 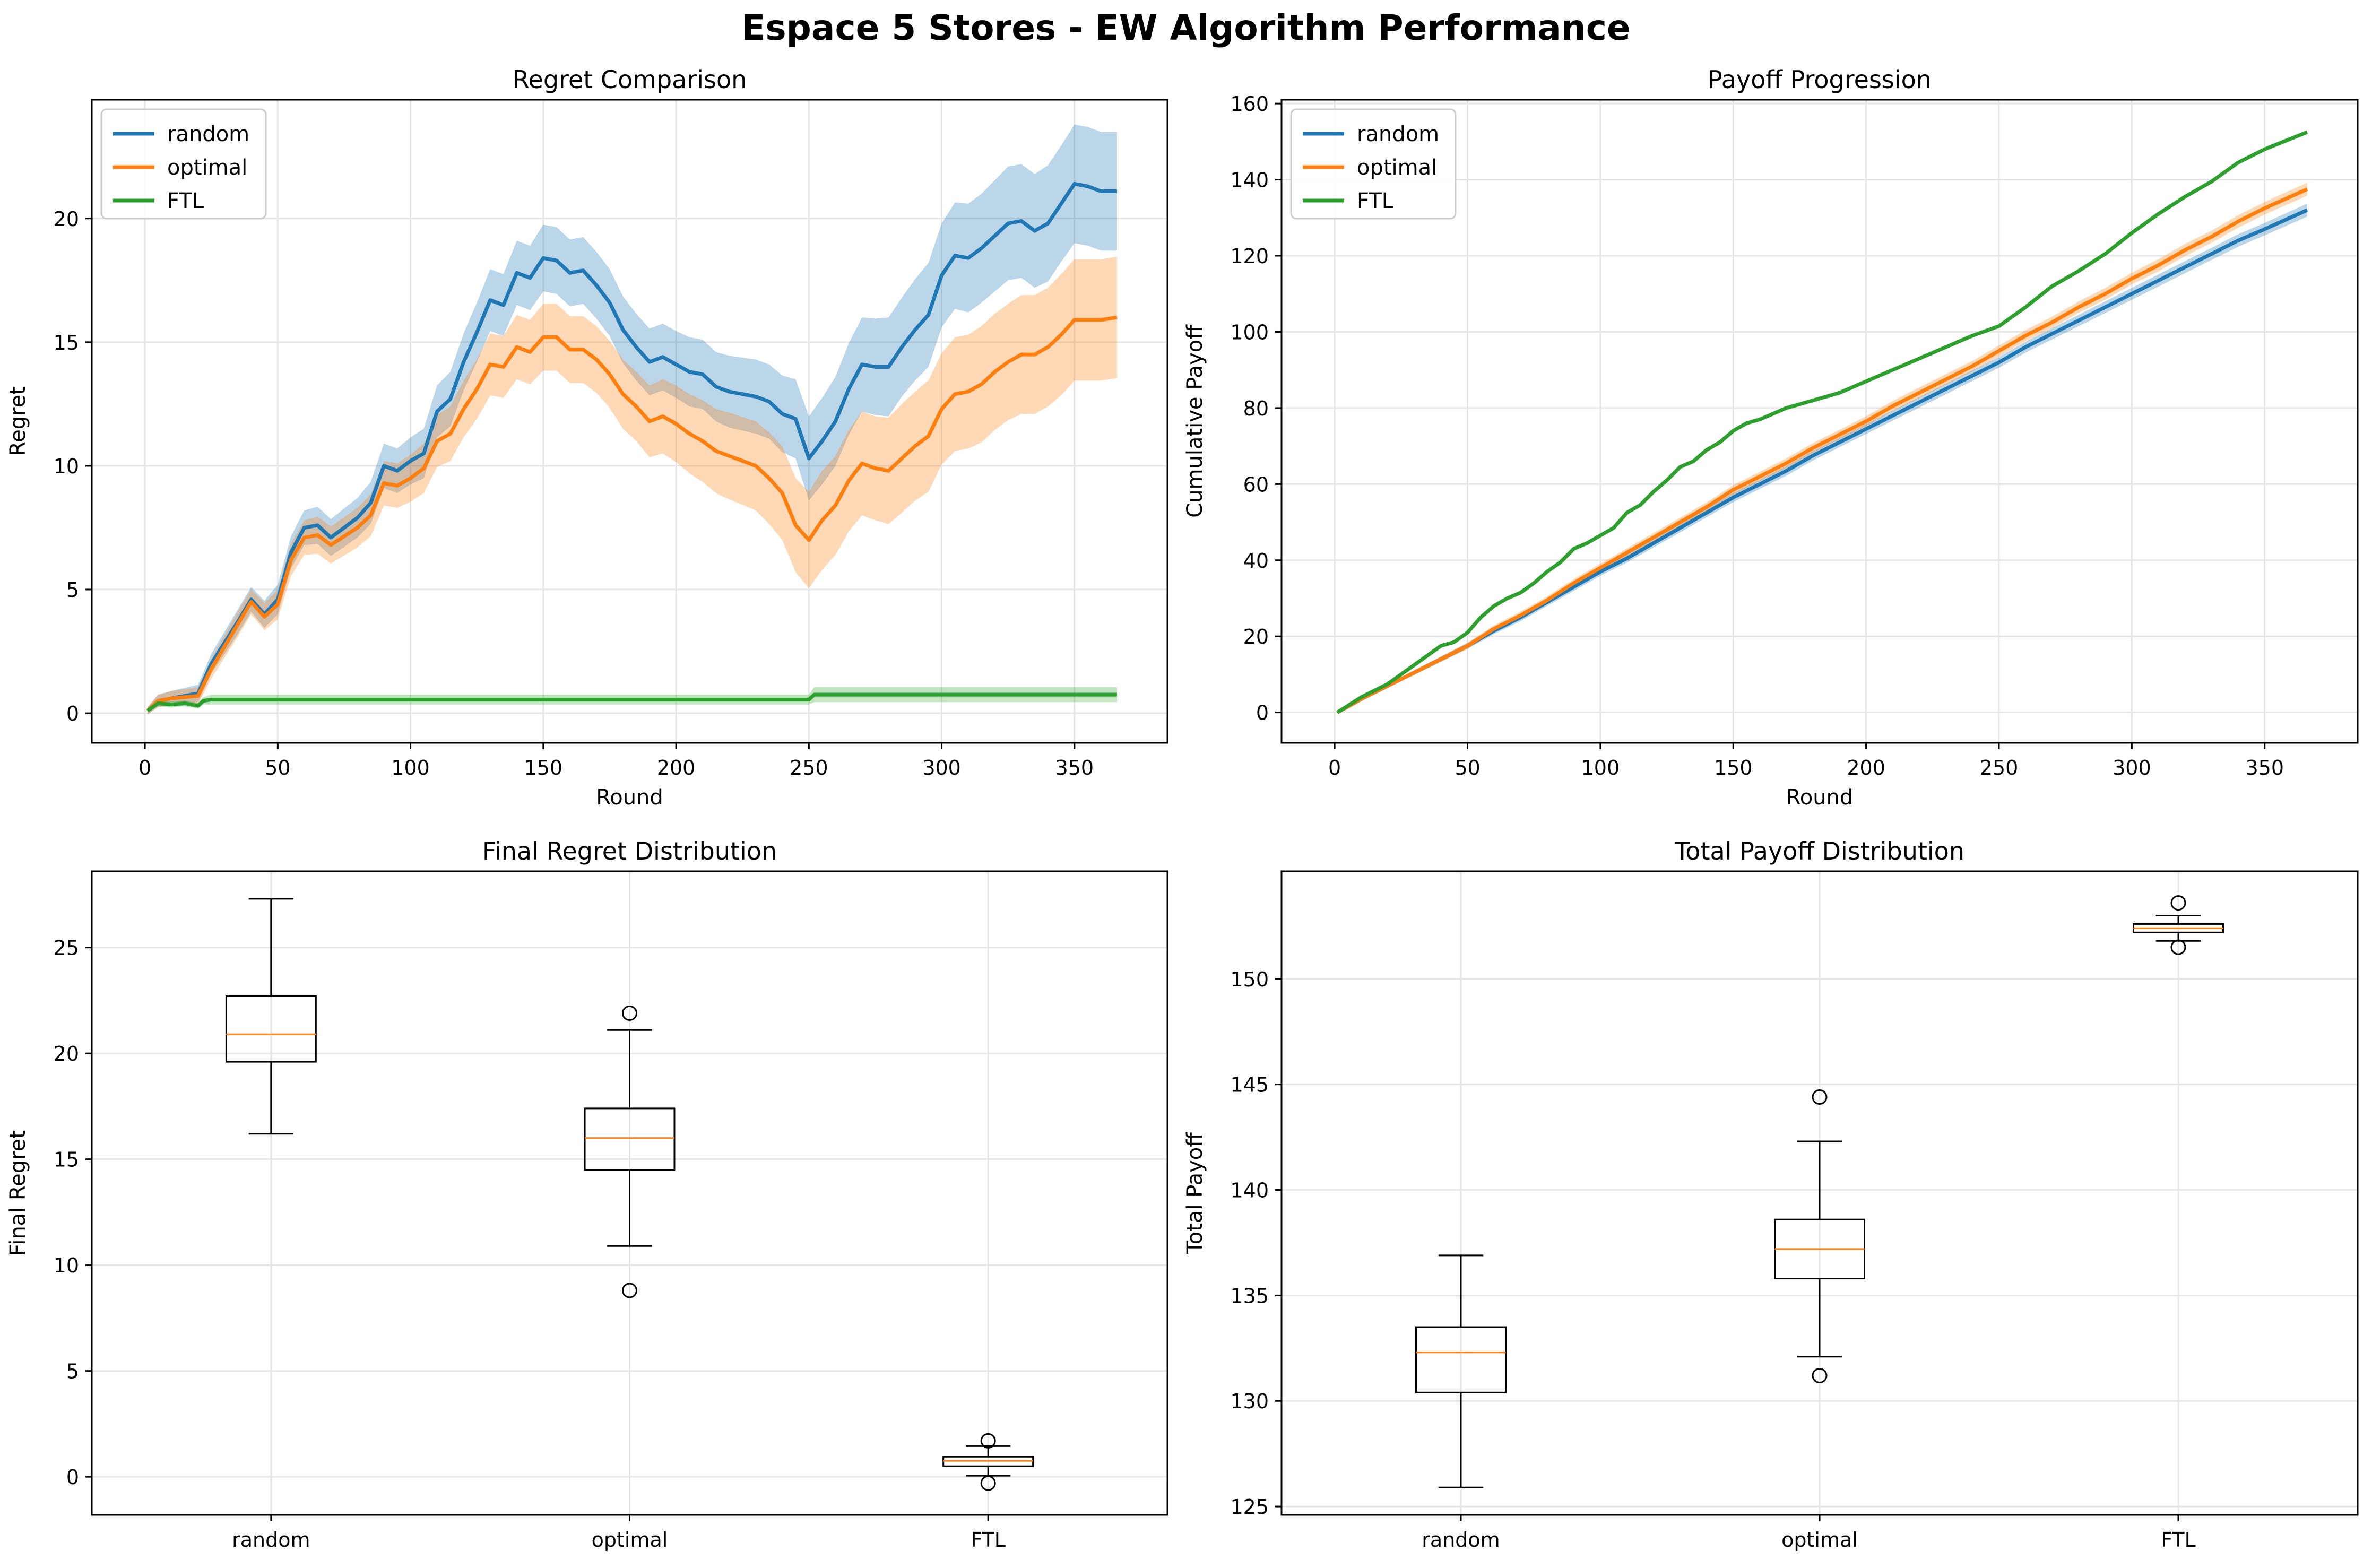 I want to click on y-tick-label: 130, so click(x=1250, y=1401).